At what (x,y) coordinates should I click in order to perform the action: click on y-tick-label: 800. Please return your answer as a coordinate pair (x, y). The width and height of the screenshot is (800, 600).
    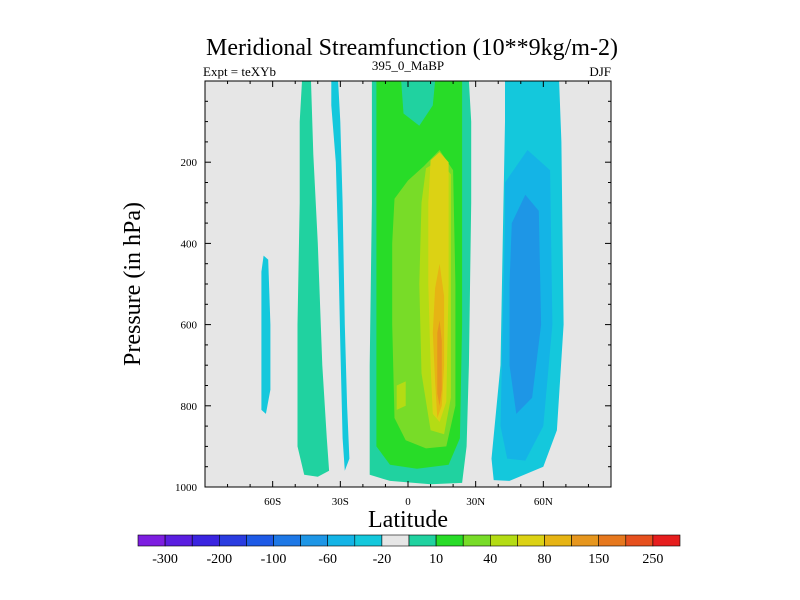
    Looking at the image, I should click on (189, 407).